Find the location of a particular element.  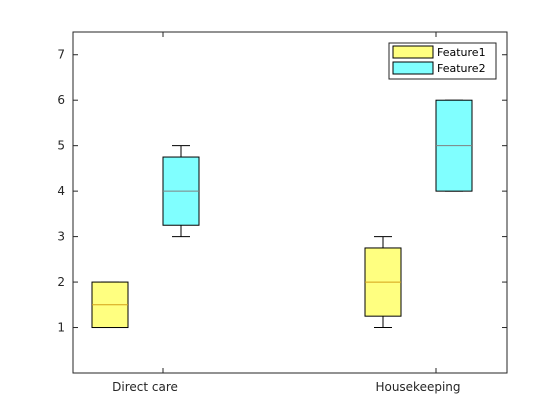

y-tick-label: 1 is located at coordinates (61, 328).